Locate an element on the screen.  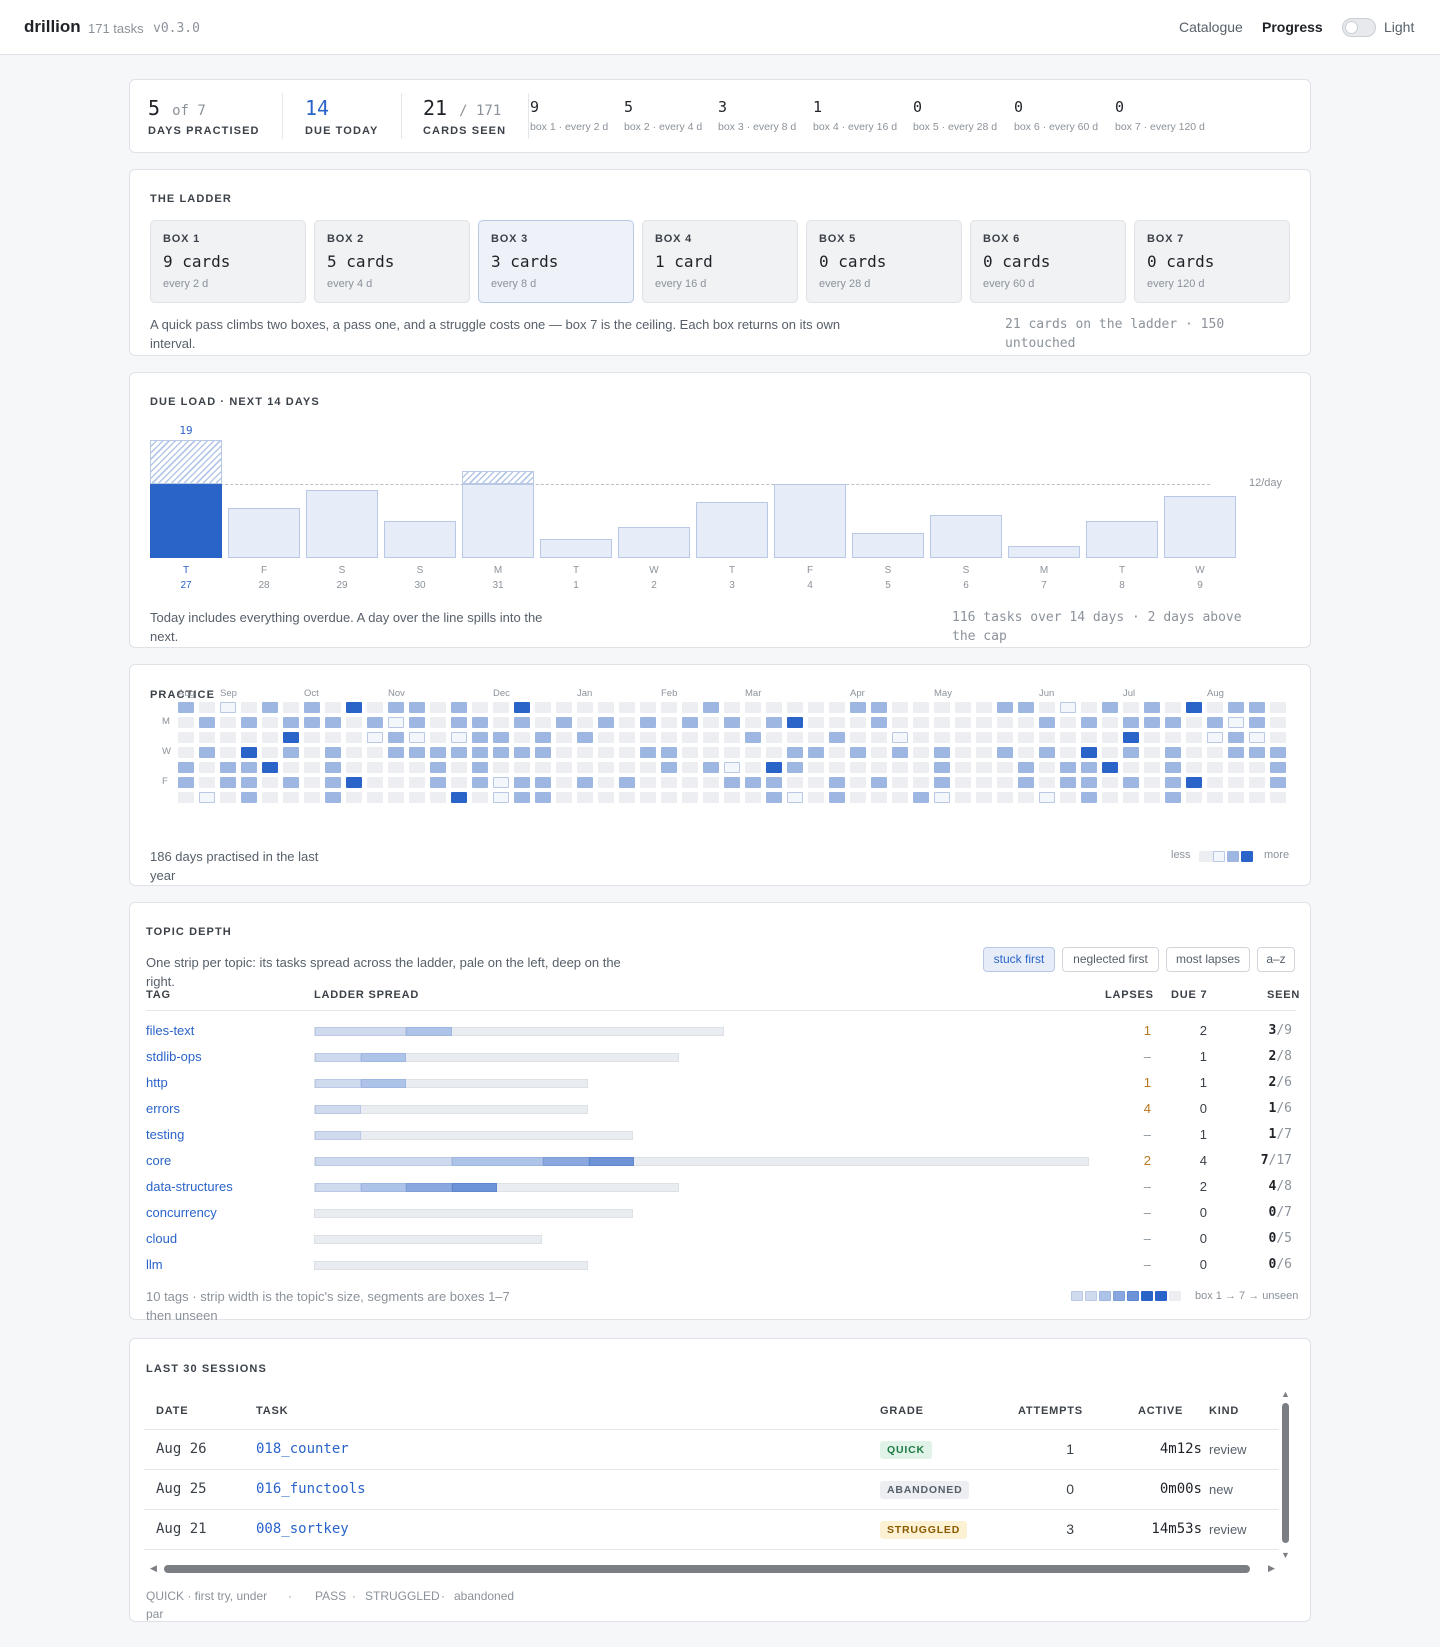
topic-tag-errors: errors is located at coordinates (163, 1108).